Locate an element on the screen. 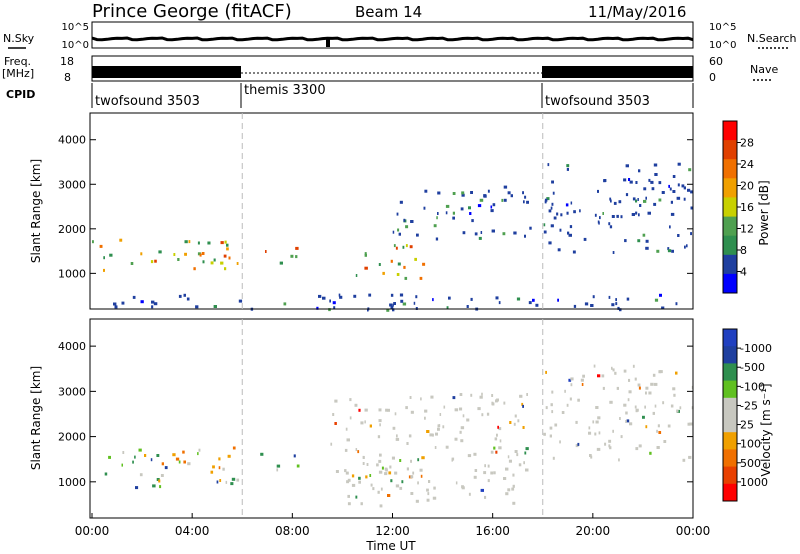 Image resolution: width=800 pixels, height=554 pixels. xtick-label: 04:00 is located at coordinates (192, 531).